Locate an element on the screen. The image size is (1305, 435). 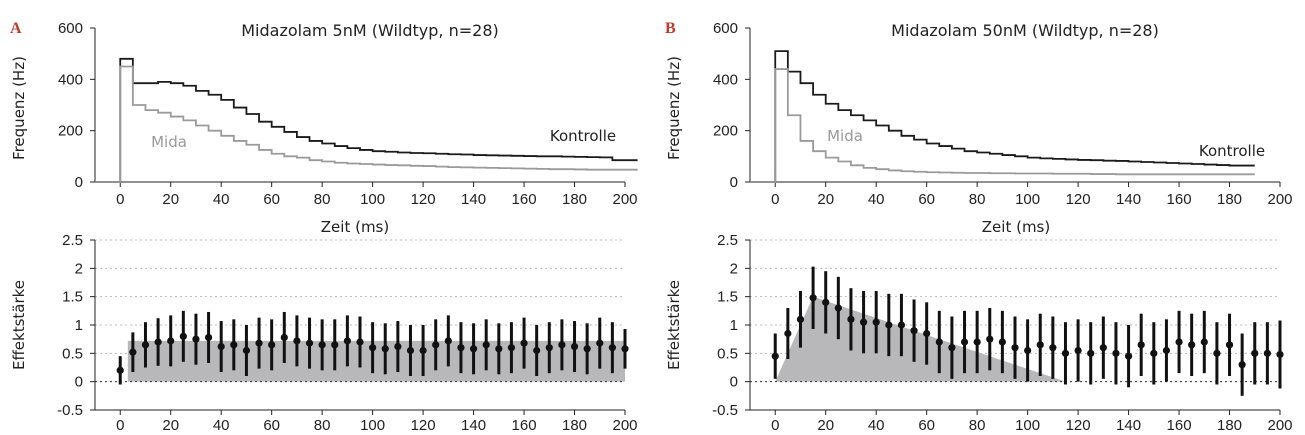
freq-xtick-label-b: 180 is located at coordinates (1229, 199).